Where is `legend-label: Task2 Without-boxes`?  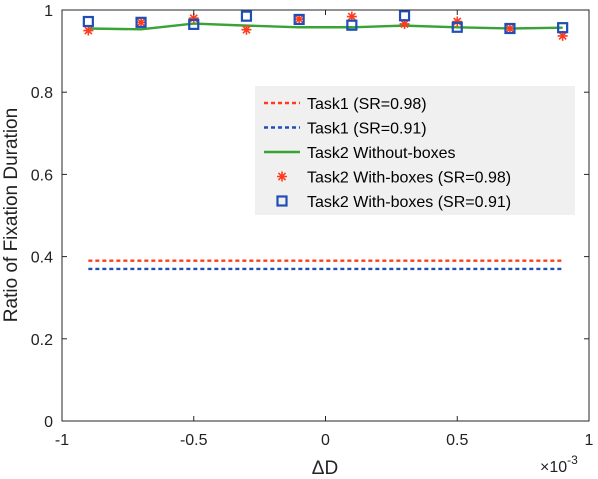 legend-label: Task2 Without-boxes is located at coordinates (381, 153).